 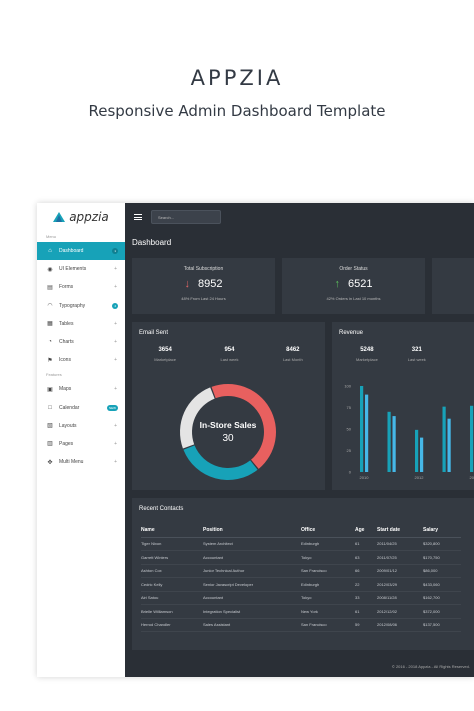 What do you see at coordinates (237, 111) in the screenshot?
I see `hero-subtitle: Responsive Admin Dashboard Template` at bounding box center [237, 111].